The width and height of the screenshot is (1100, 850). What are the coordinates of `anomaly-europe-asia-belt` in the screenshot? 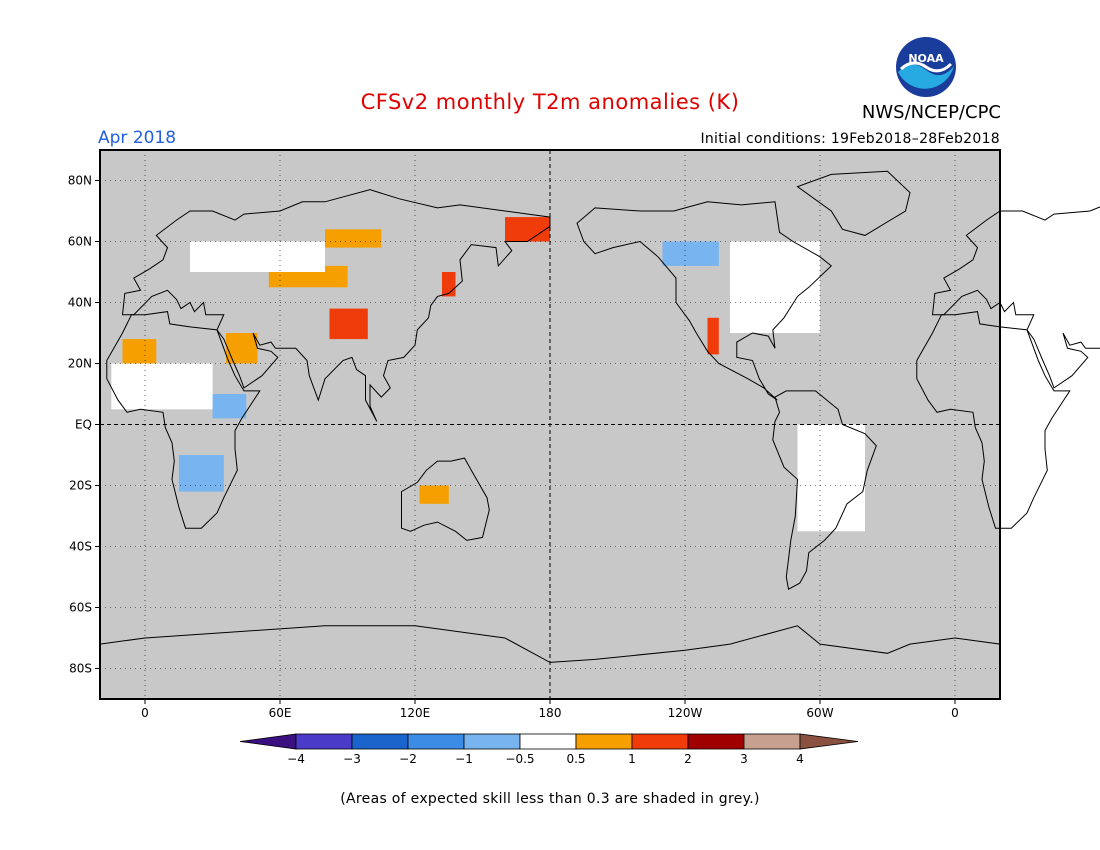 It's located at (257, 256).